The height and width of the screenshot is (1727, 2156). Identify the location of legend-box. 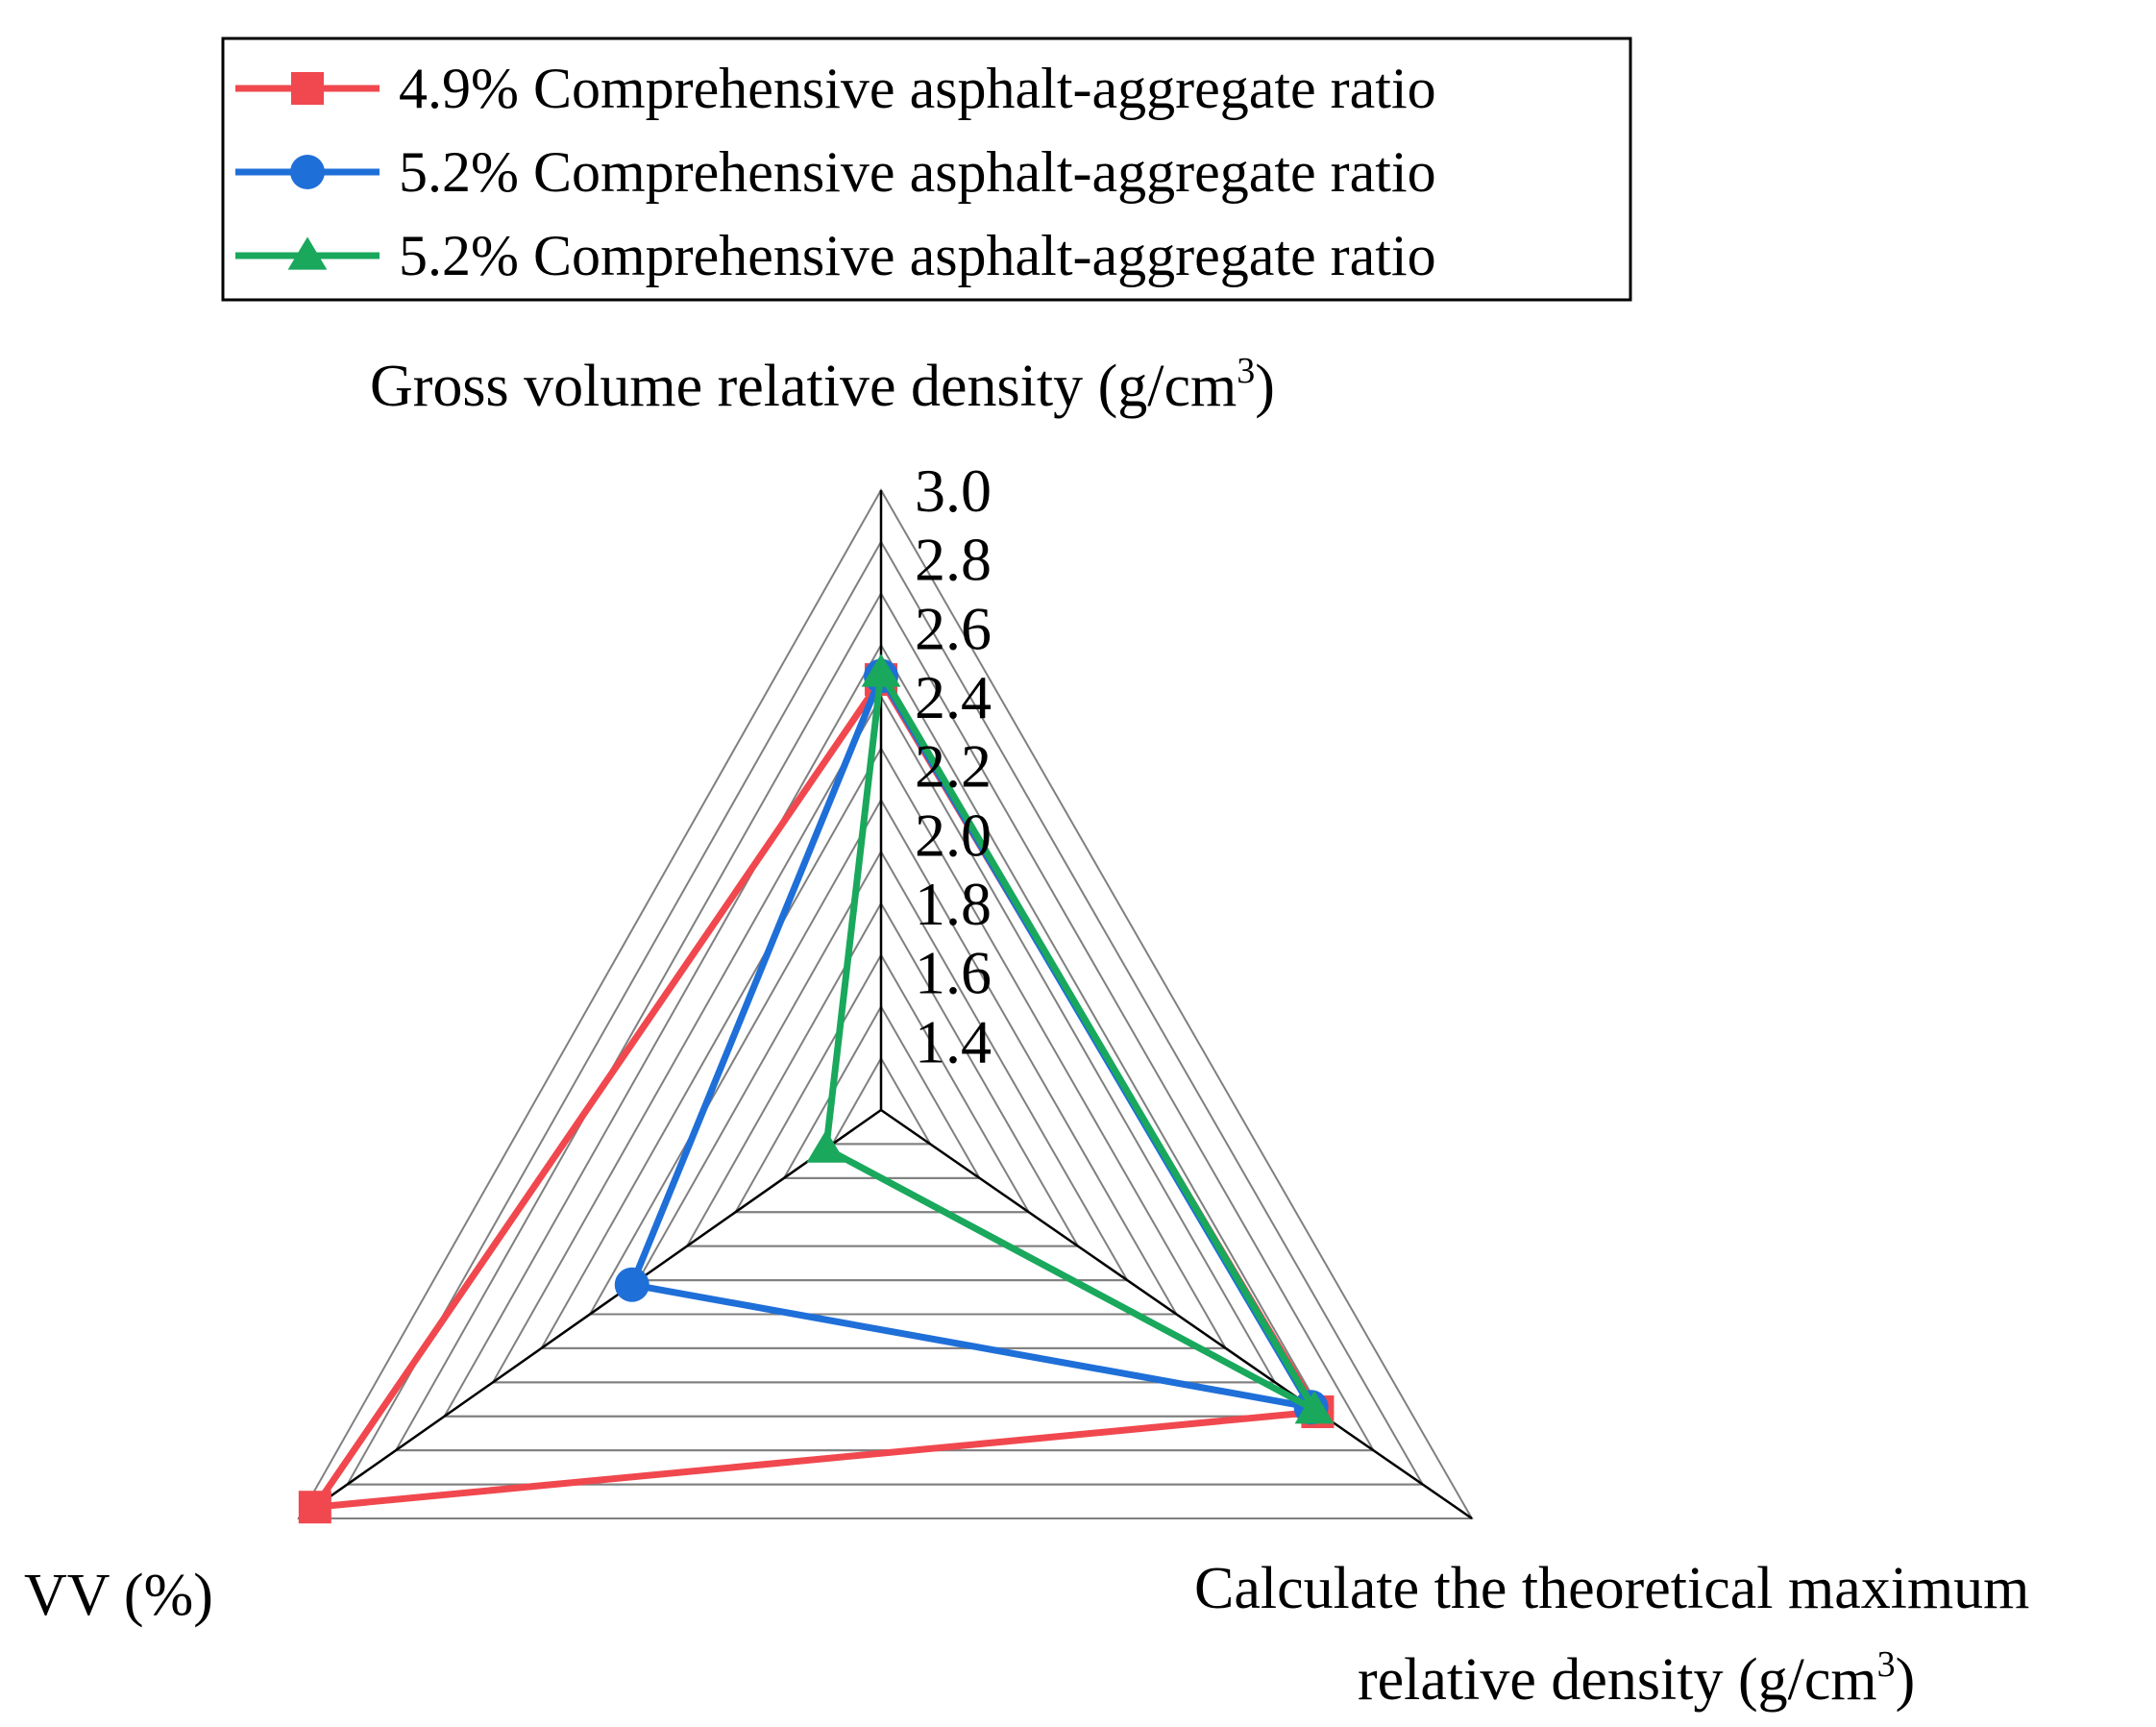
(927, 169).